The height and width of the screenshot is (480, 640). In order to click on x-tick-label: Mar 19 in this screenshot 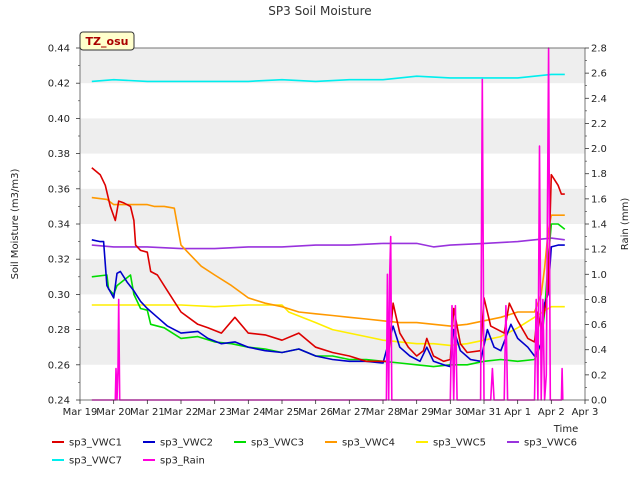, I will do `click(80, 412)`.